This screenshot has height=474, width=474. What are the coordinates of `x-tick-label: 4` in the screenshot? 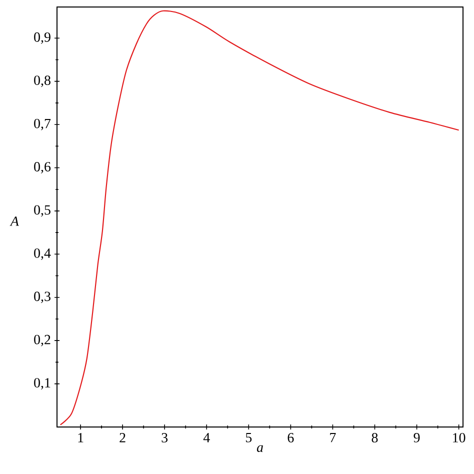 It's located at (206, 437).